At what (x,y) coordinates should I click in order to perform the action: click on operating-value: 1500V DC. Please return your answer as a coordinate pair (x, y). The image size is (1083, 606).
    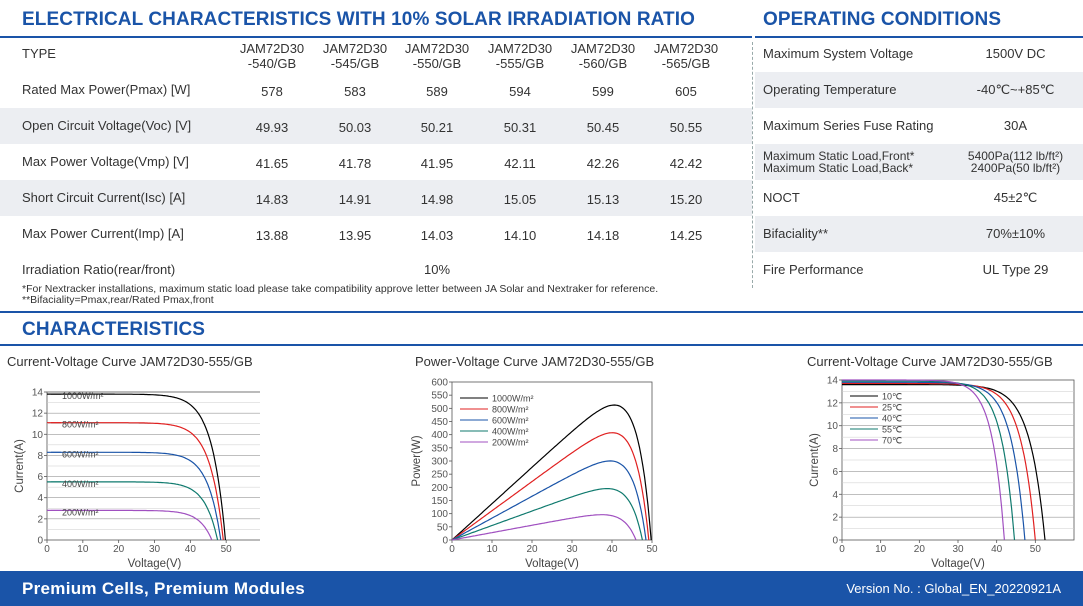
    Looking at the image, I should click on (1015, 53).